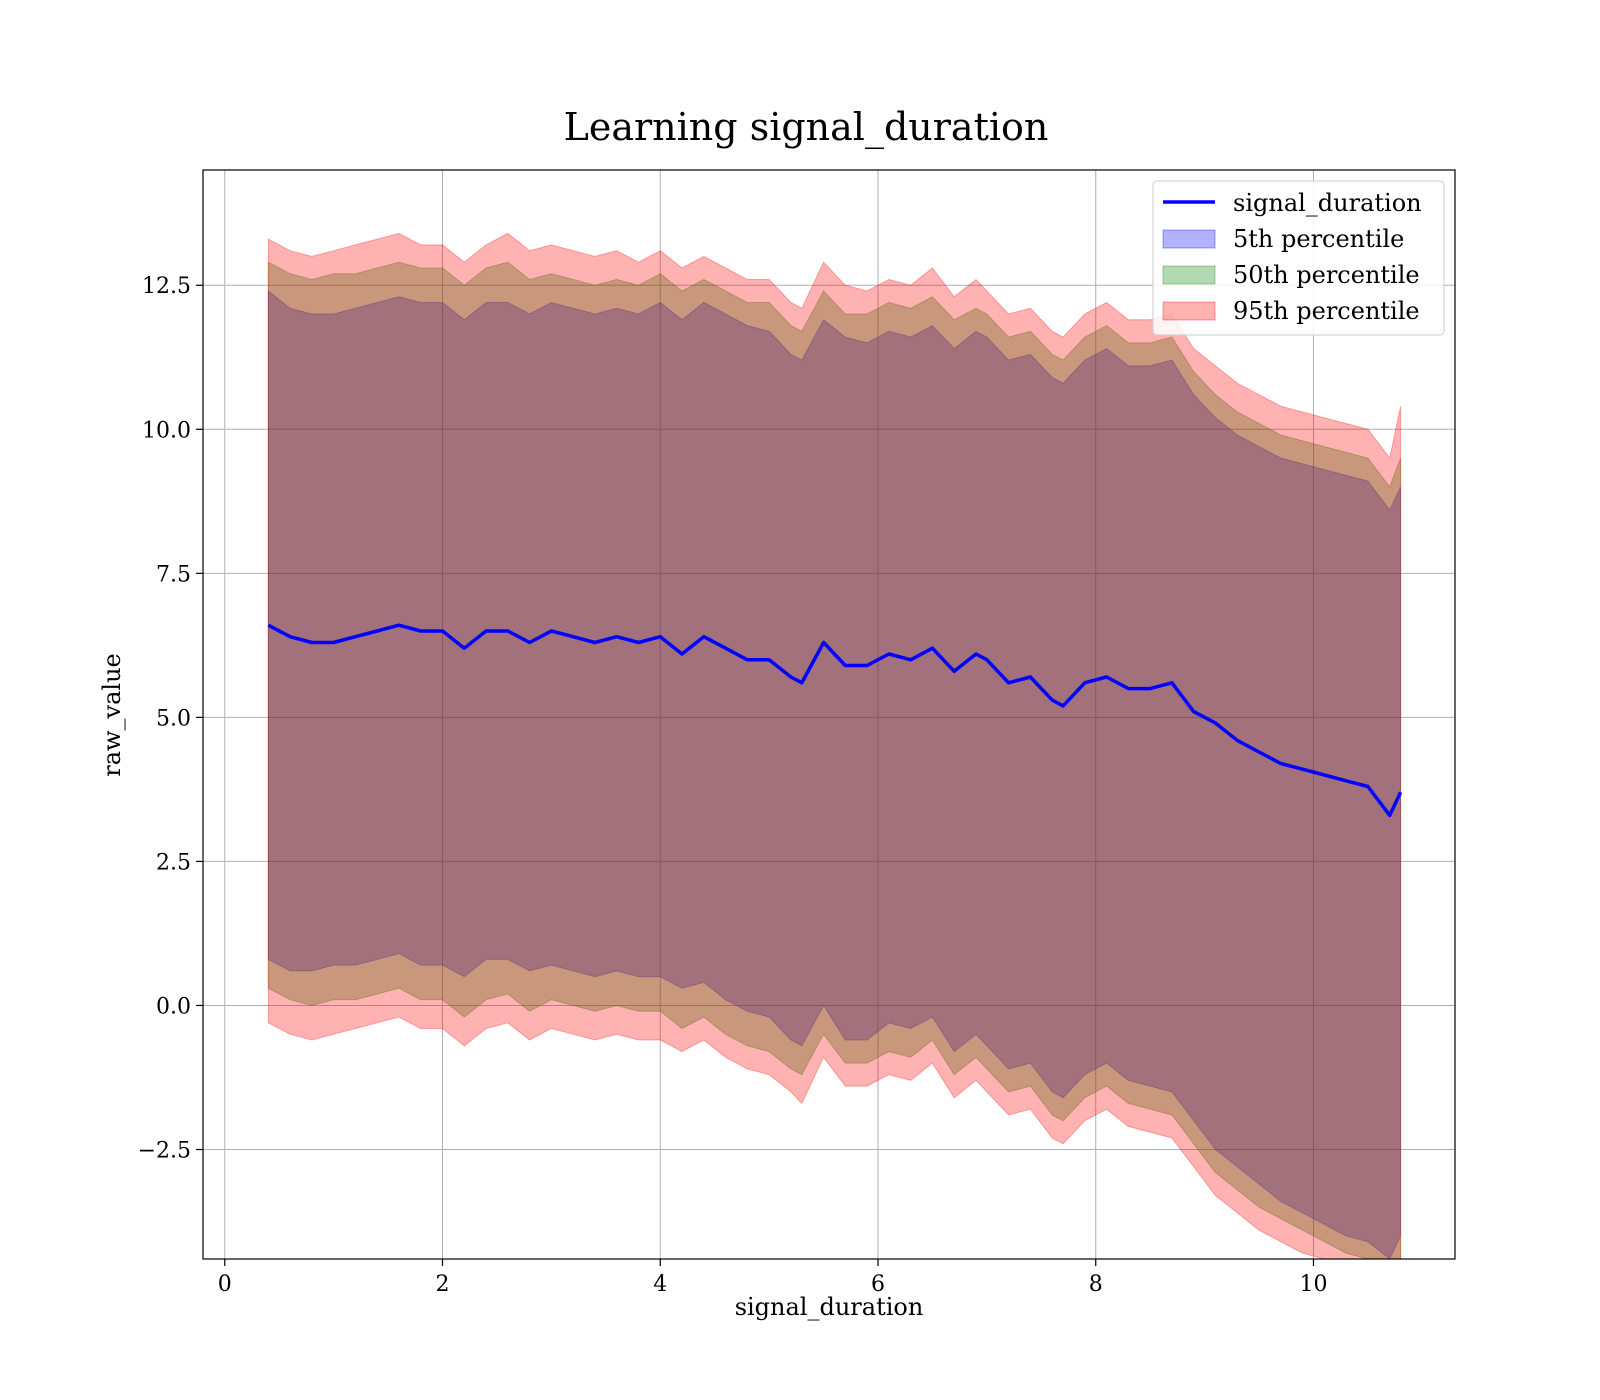 The image size is (1600, 1400). What do you see at coordinates (166, 286) in the screenshot?
I see `y-tick-label: 12.5` at bounding box center [166, 286].